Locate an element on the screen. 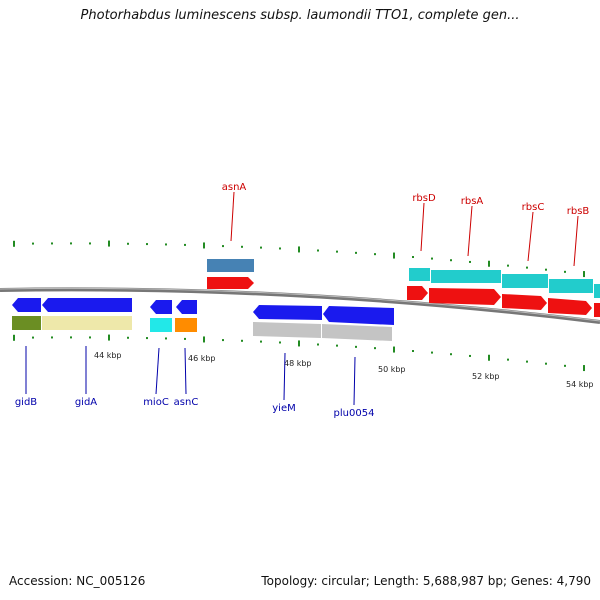  mioC-leader is located at coordinates (157, 371).